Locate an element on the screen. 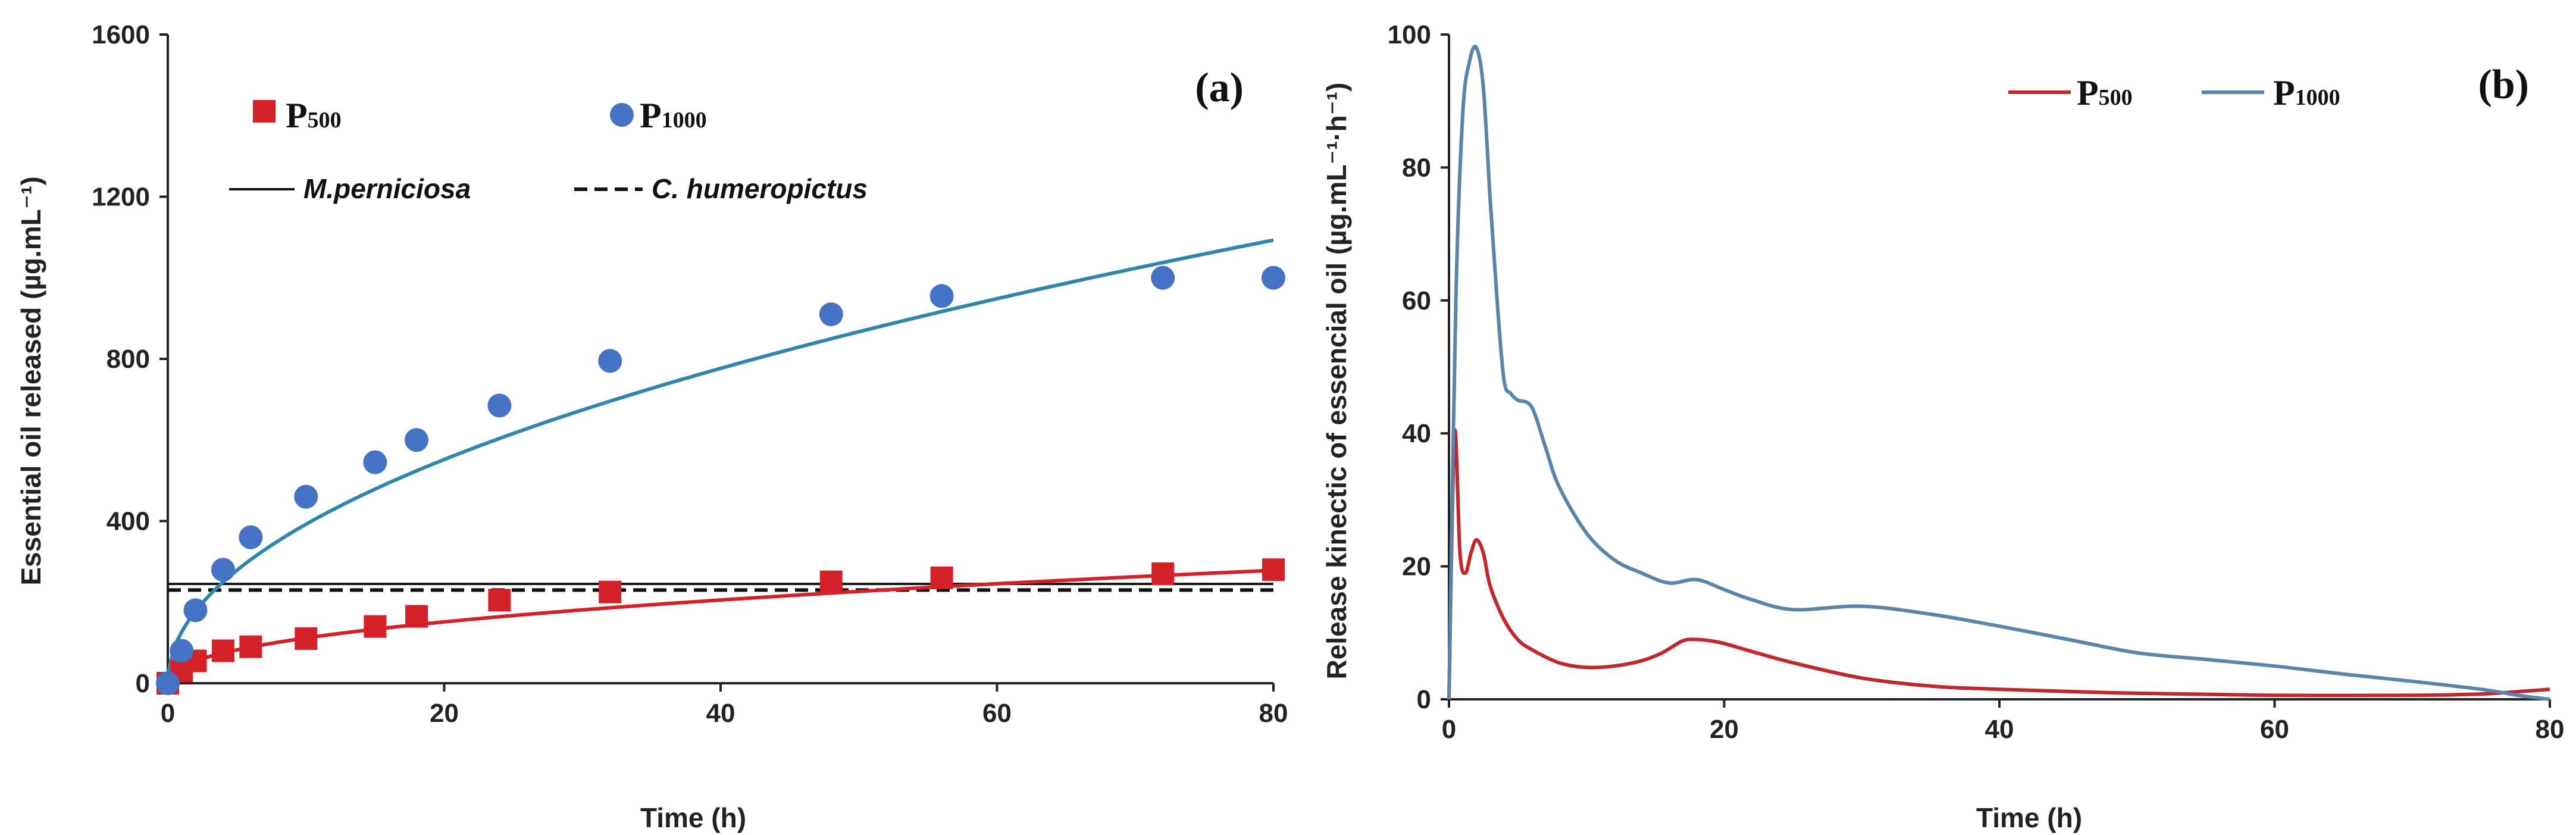 Image resolution: width=2576 pixels, height=835 pixels. panel-b-y-tick-label: 0 is located at coordinates (1424, 699).